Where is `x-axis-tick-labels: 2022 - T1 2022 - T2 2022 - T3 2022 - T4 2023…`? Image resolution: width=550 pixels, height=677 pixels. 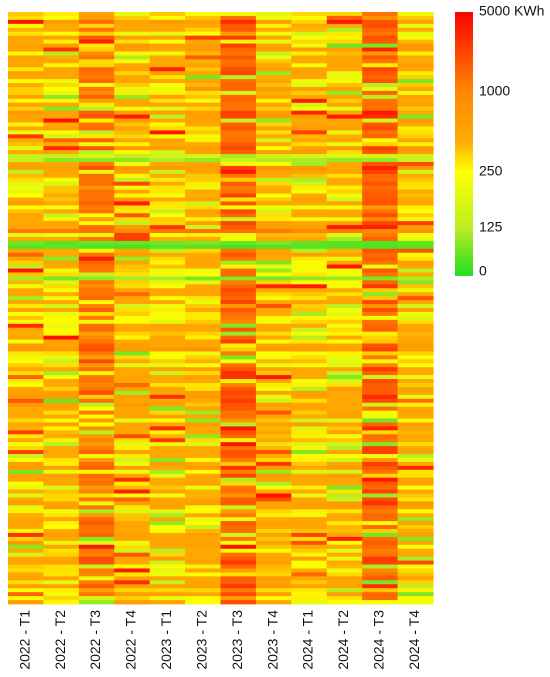 x-axis-tick-labels: 2022 - T1 2022 - T2 2022 - T3 2022 - T4 2023… is located at coordinates (219, 640).